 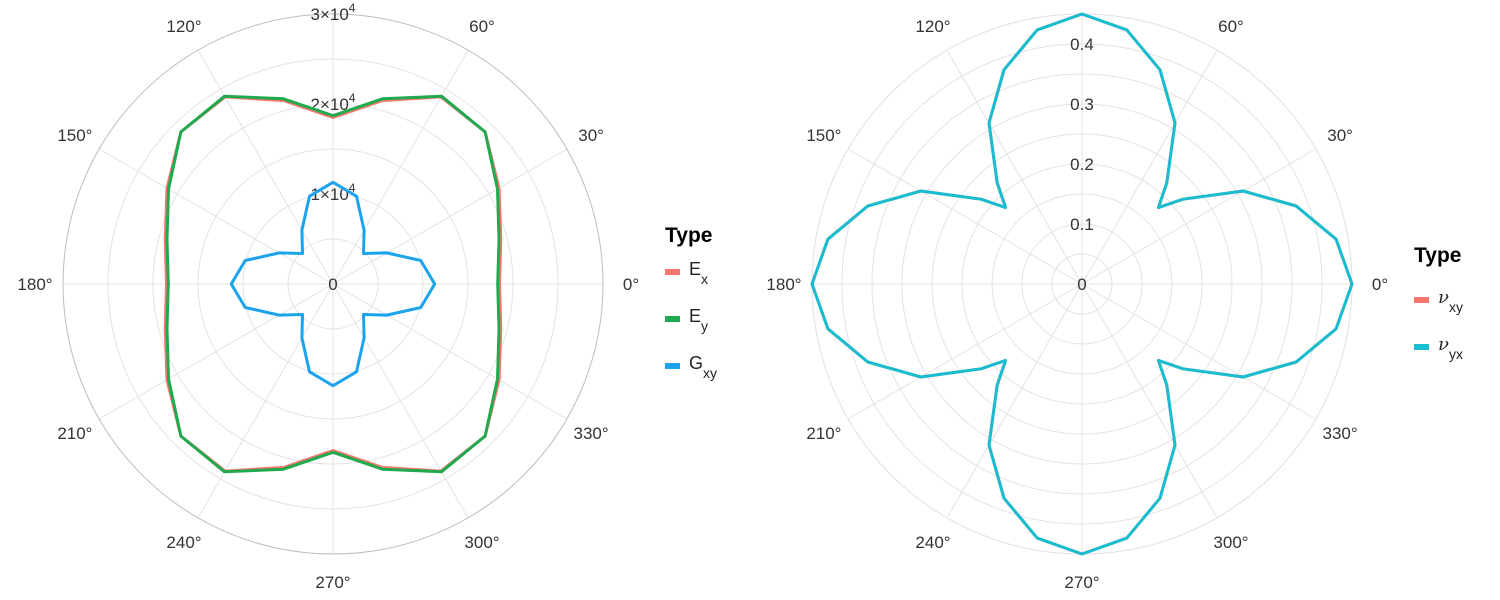 I want to click on legend-label: Ex, so click(x=698, y=273).